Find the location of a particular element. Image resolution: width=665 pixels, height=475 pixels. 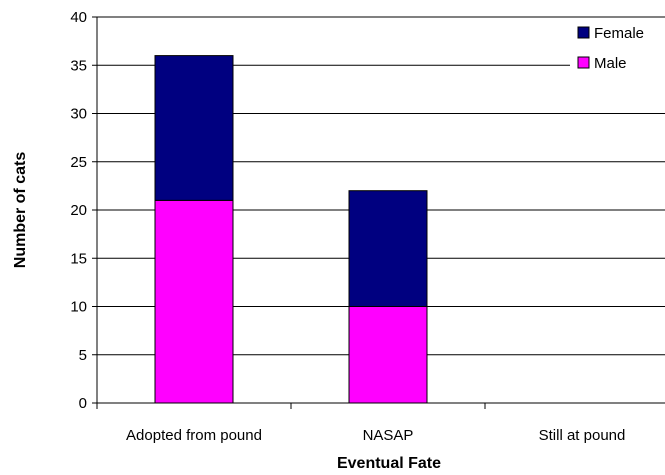

y-axis-title: Number of cats is located at coordinates (20, 210).